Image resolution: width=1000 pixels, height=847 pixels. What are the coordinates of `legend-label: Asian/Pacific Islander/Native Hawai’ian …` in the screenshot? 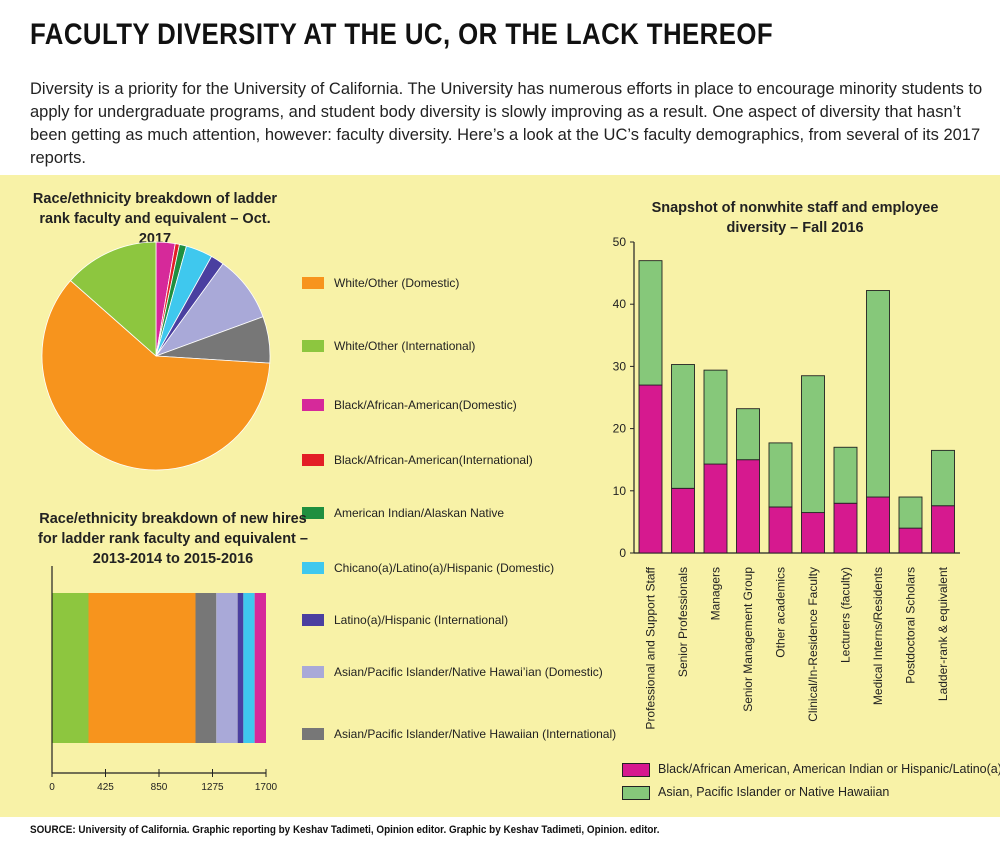 It's located at (468, 671).